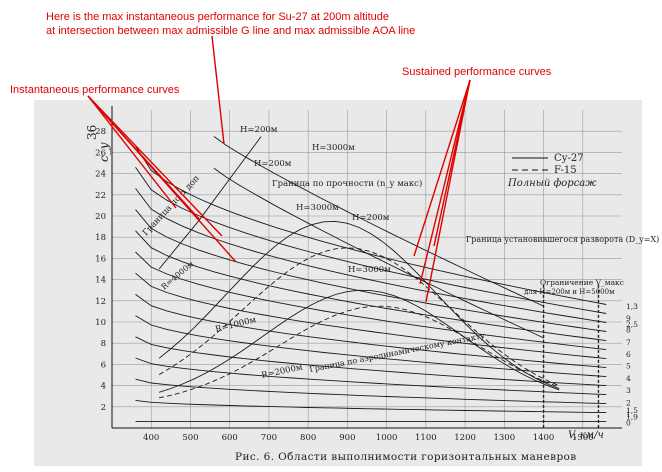 The height and width of the screenshot is (472, 662). What do you see at coordinates (218, 90) in the screenshot?
I see `arrow-max-point` at bounding box center [218, 90].